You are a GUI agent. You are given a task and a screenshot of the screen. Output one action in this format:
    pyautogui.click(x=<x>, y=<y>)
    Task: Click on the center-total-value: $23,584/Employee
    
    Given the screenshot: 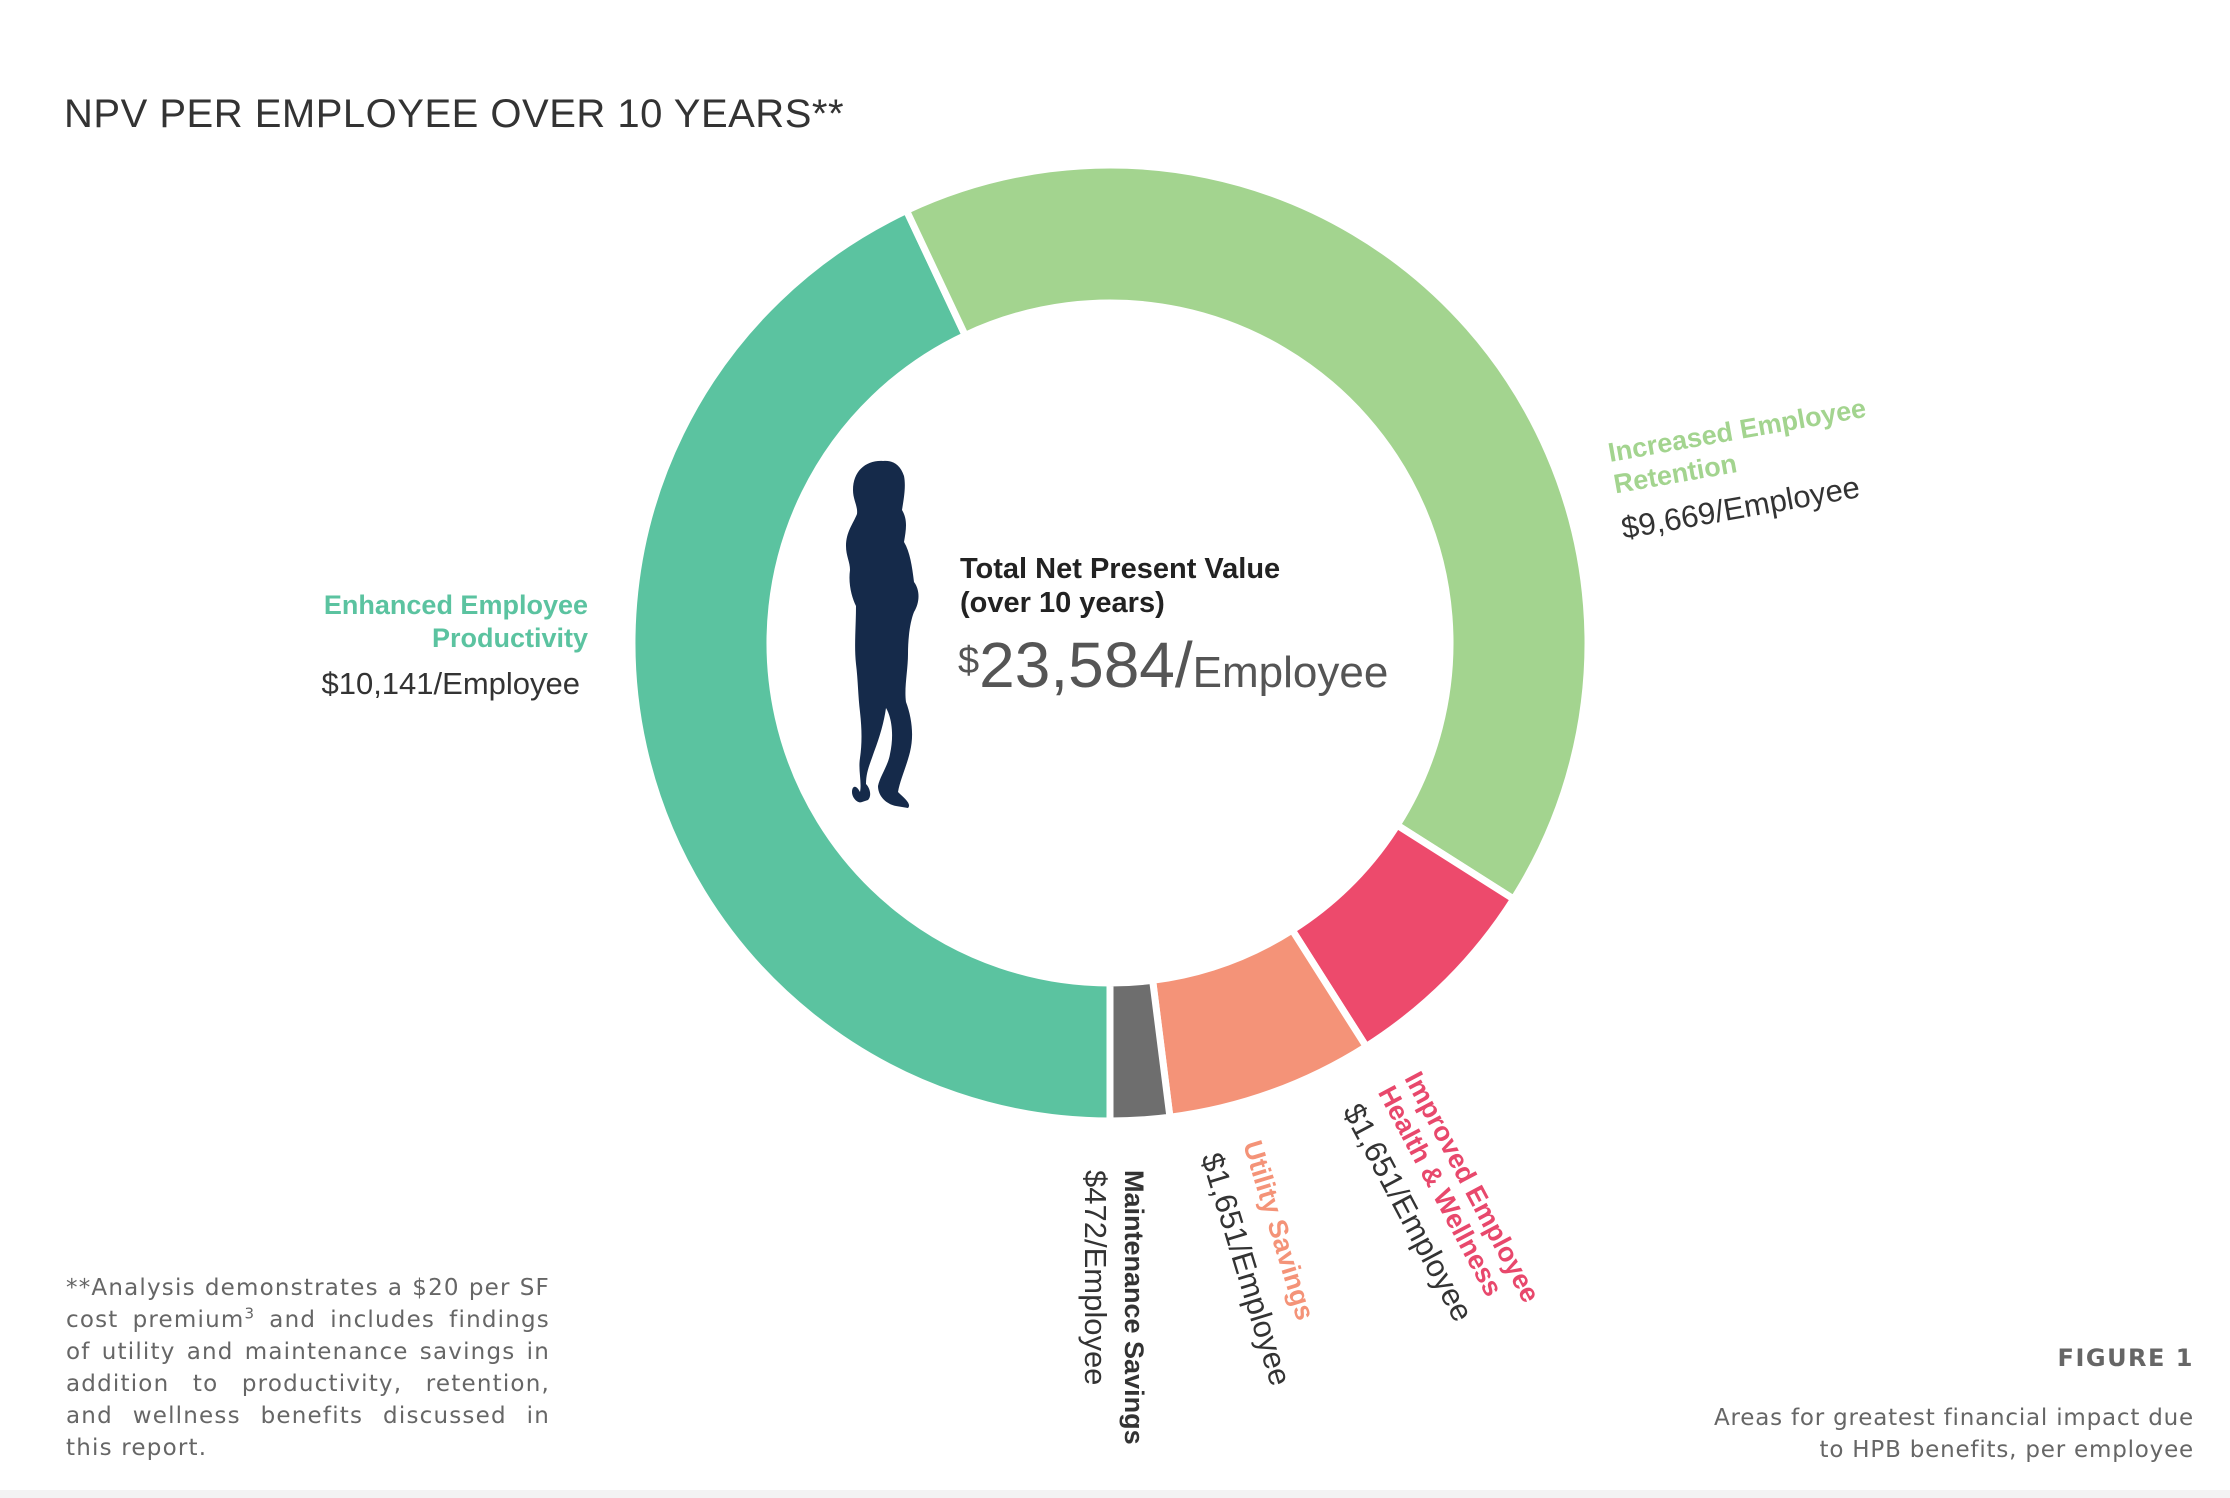 What is the action you would take?
    pyautogui.click(x=1173, y=665)
    